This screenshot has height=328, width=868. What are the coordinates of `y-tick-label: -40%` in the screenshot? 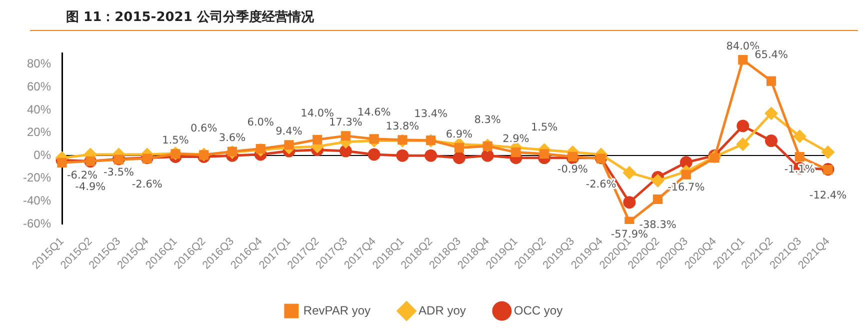 It's located at (37, 201).